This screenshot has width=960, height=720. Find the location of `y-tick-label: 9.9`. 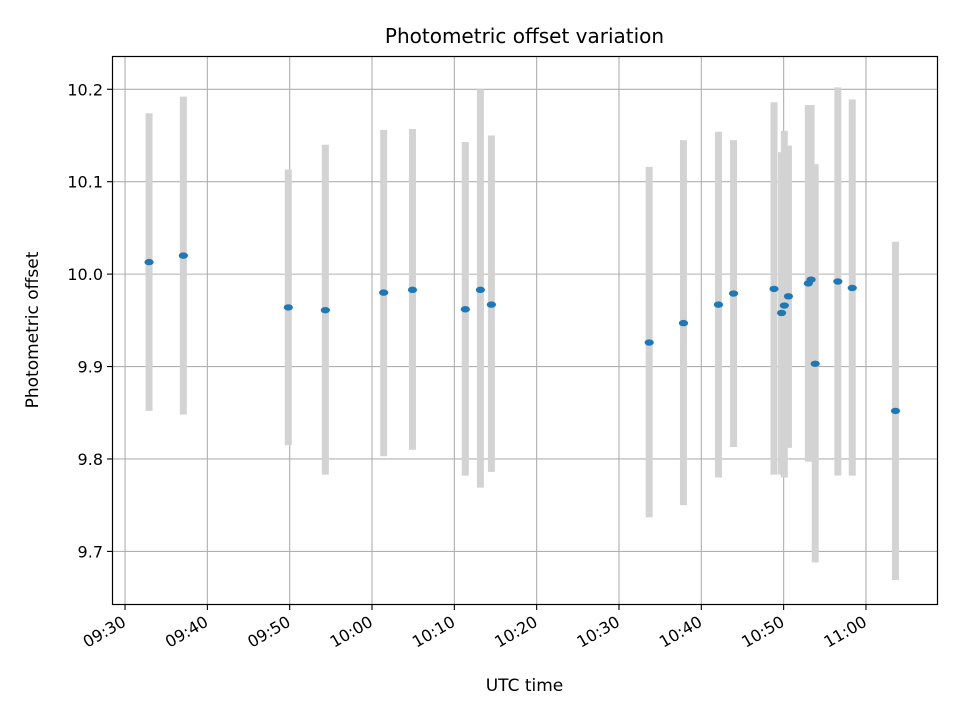

y-tick-label: 9.9 is located at coordinates (90, 367).